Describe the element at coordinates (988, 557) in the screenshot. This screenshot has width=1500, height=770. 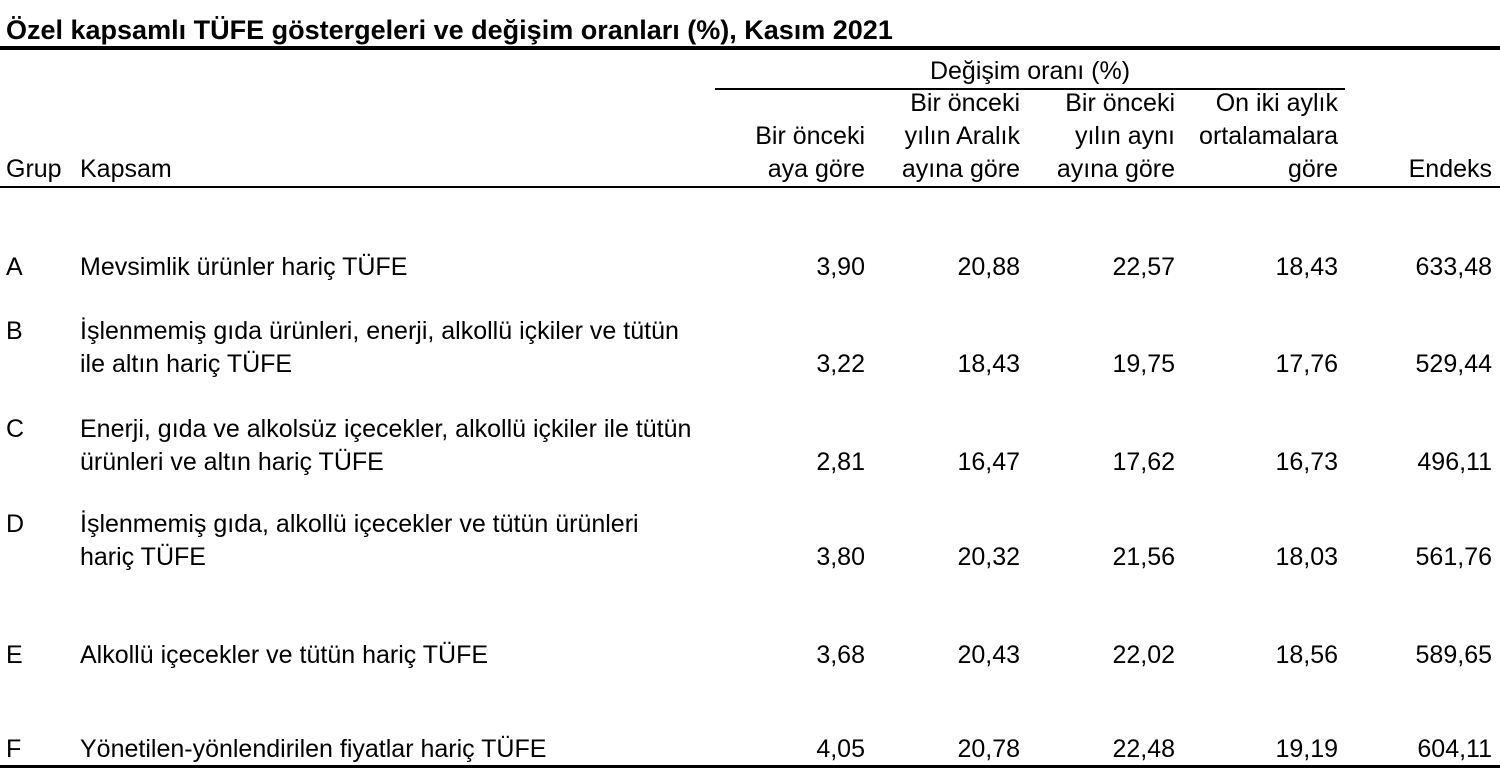
I see `december-change-cell: 20,32` at that location.